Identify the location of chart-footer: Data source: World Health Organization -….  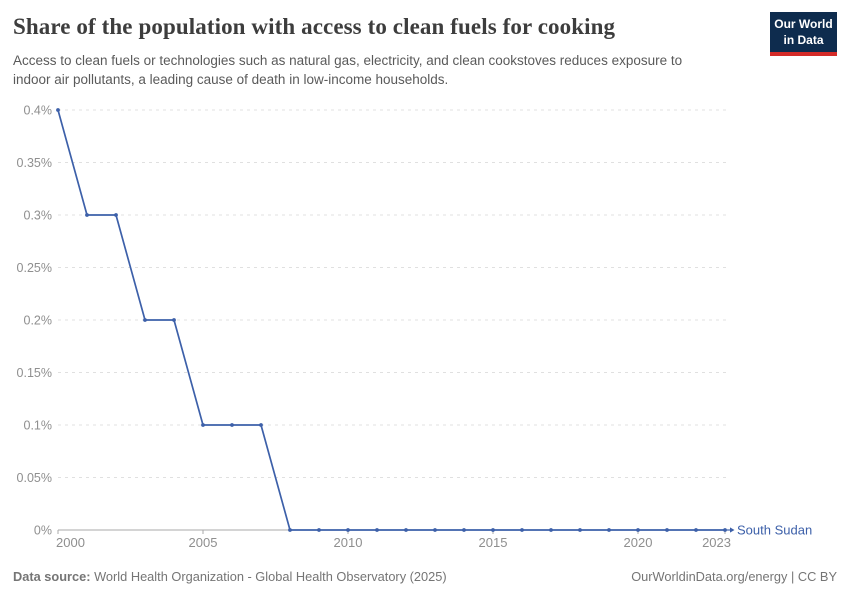
(425, 576).